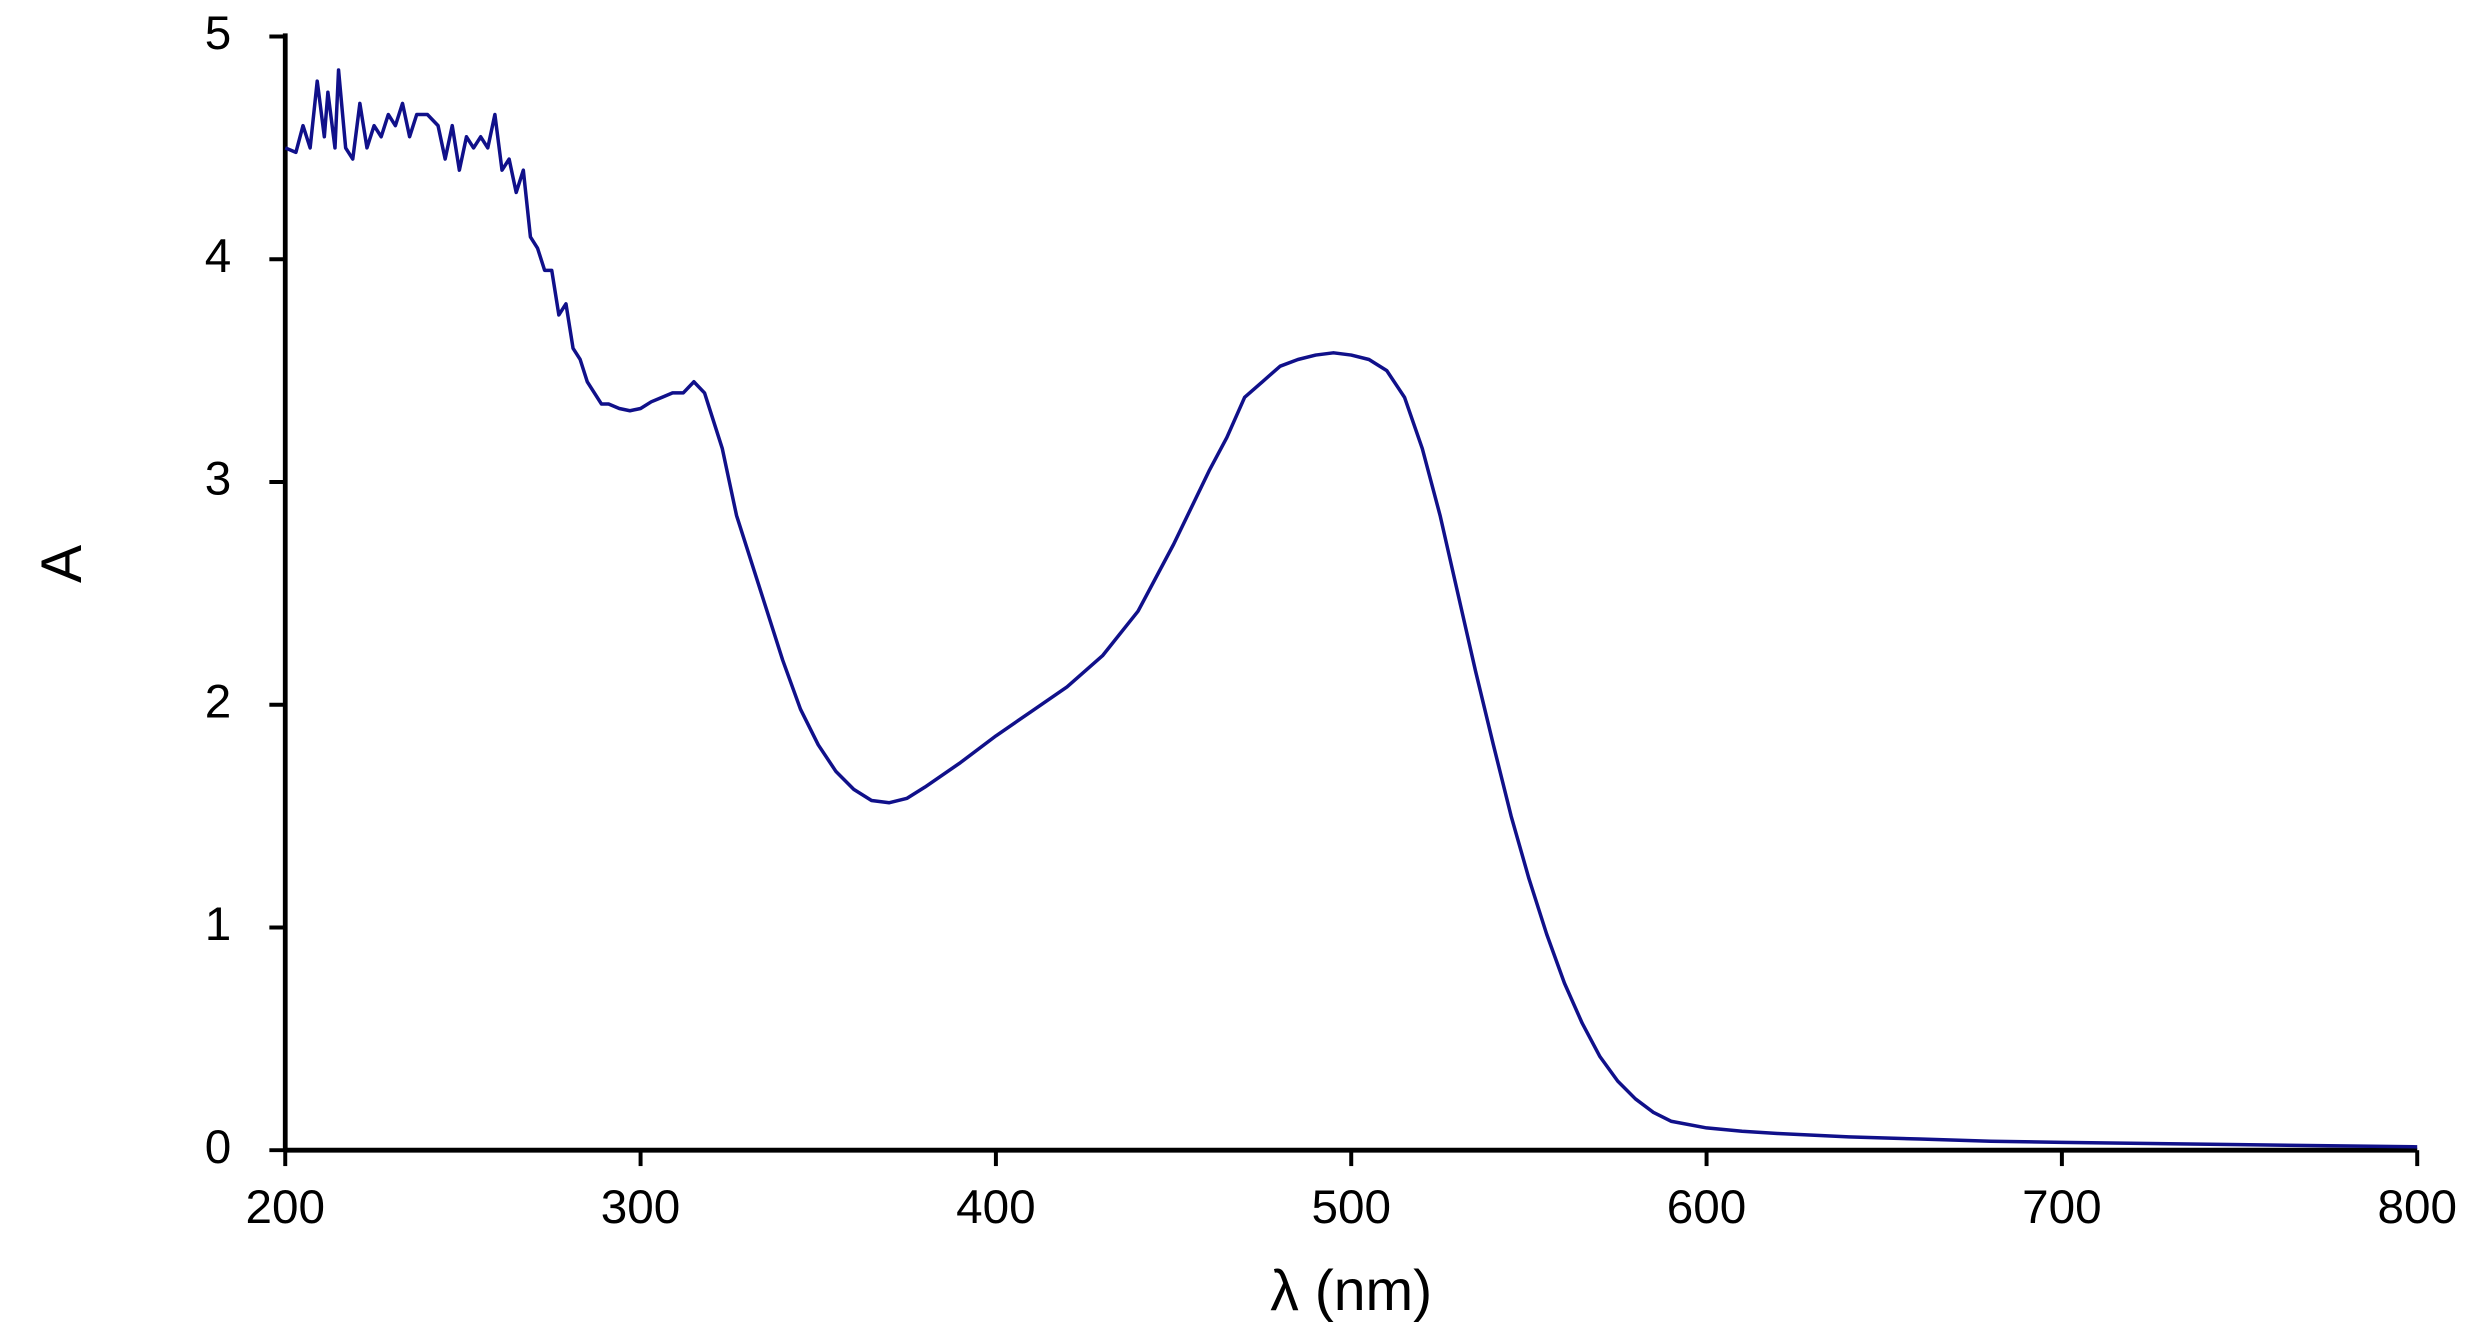 The image size is (2488, 1344). I want to click on y-tick-label: 0, so click(218, 1147).